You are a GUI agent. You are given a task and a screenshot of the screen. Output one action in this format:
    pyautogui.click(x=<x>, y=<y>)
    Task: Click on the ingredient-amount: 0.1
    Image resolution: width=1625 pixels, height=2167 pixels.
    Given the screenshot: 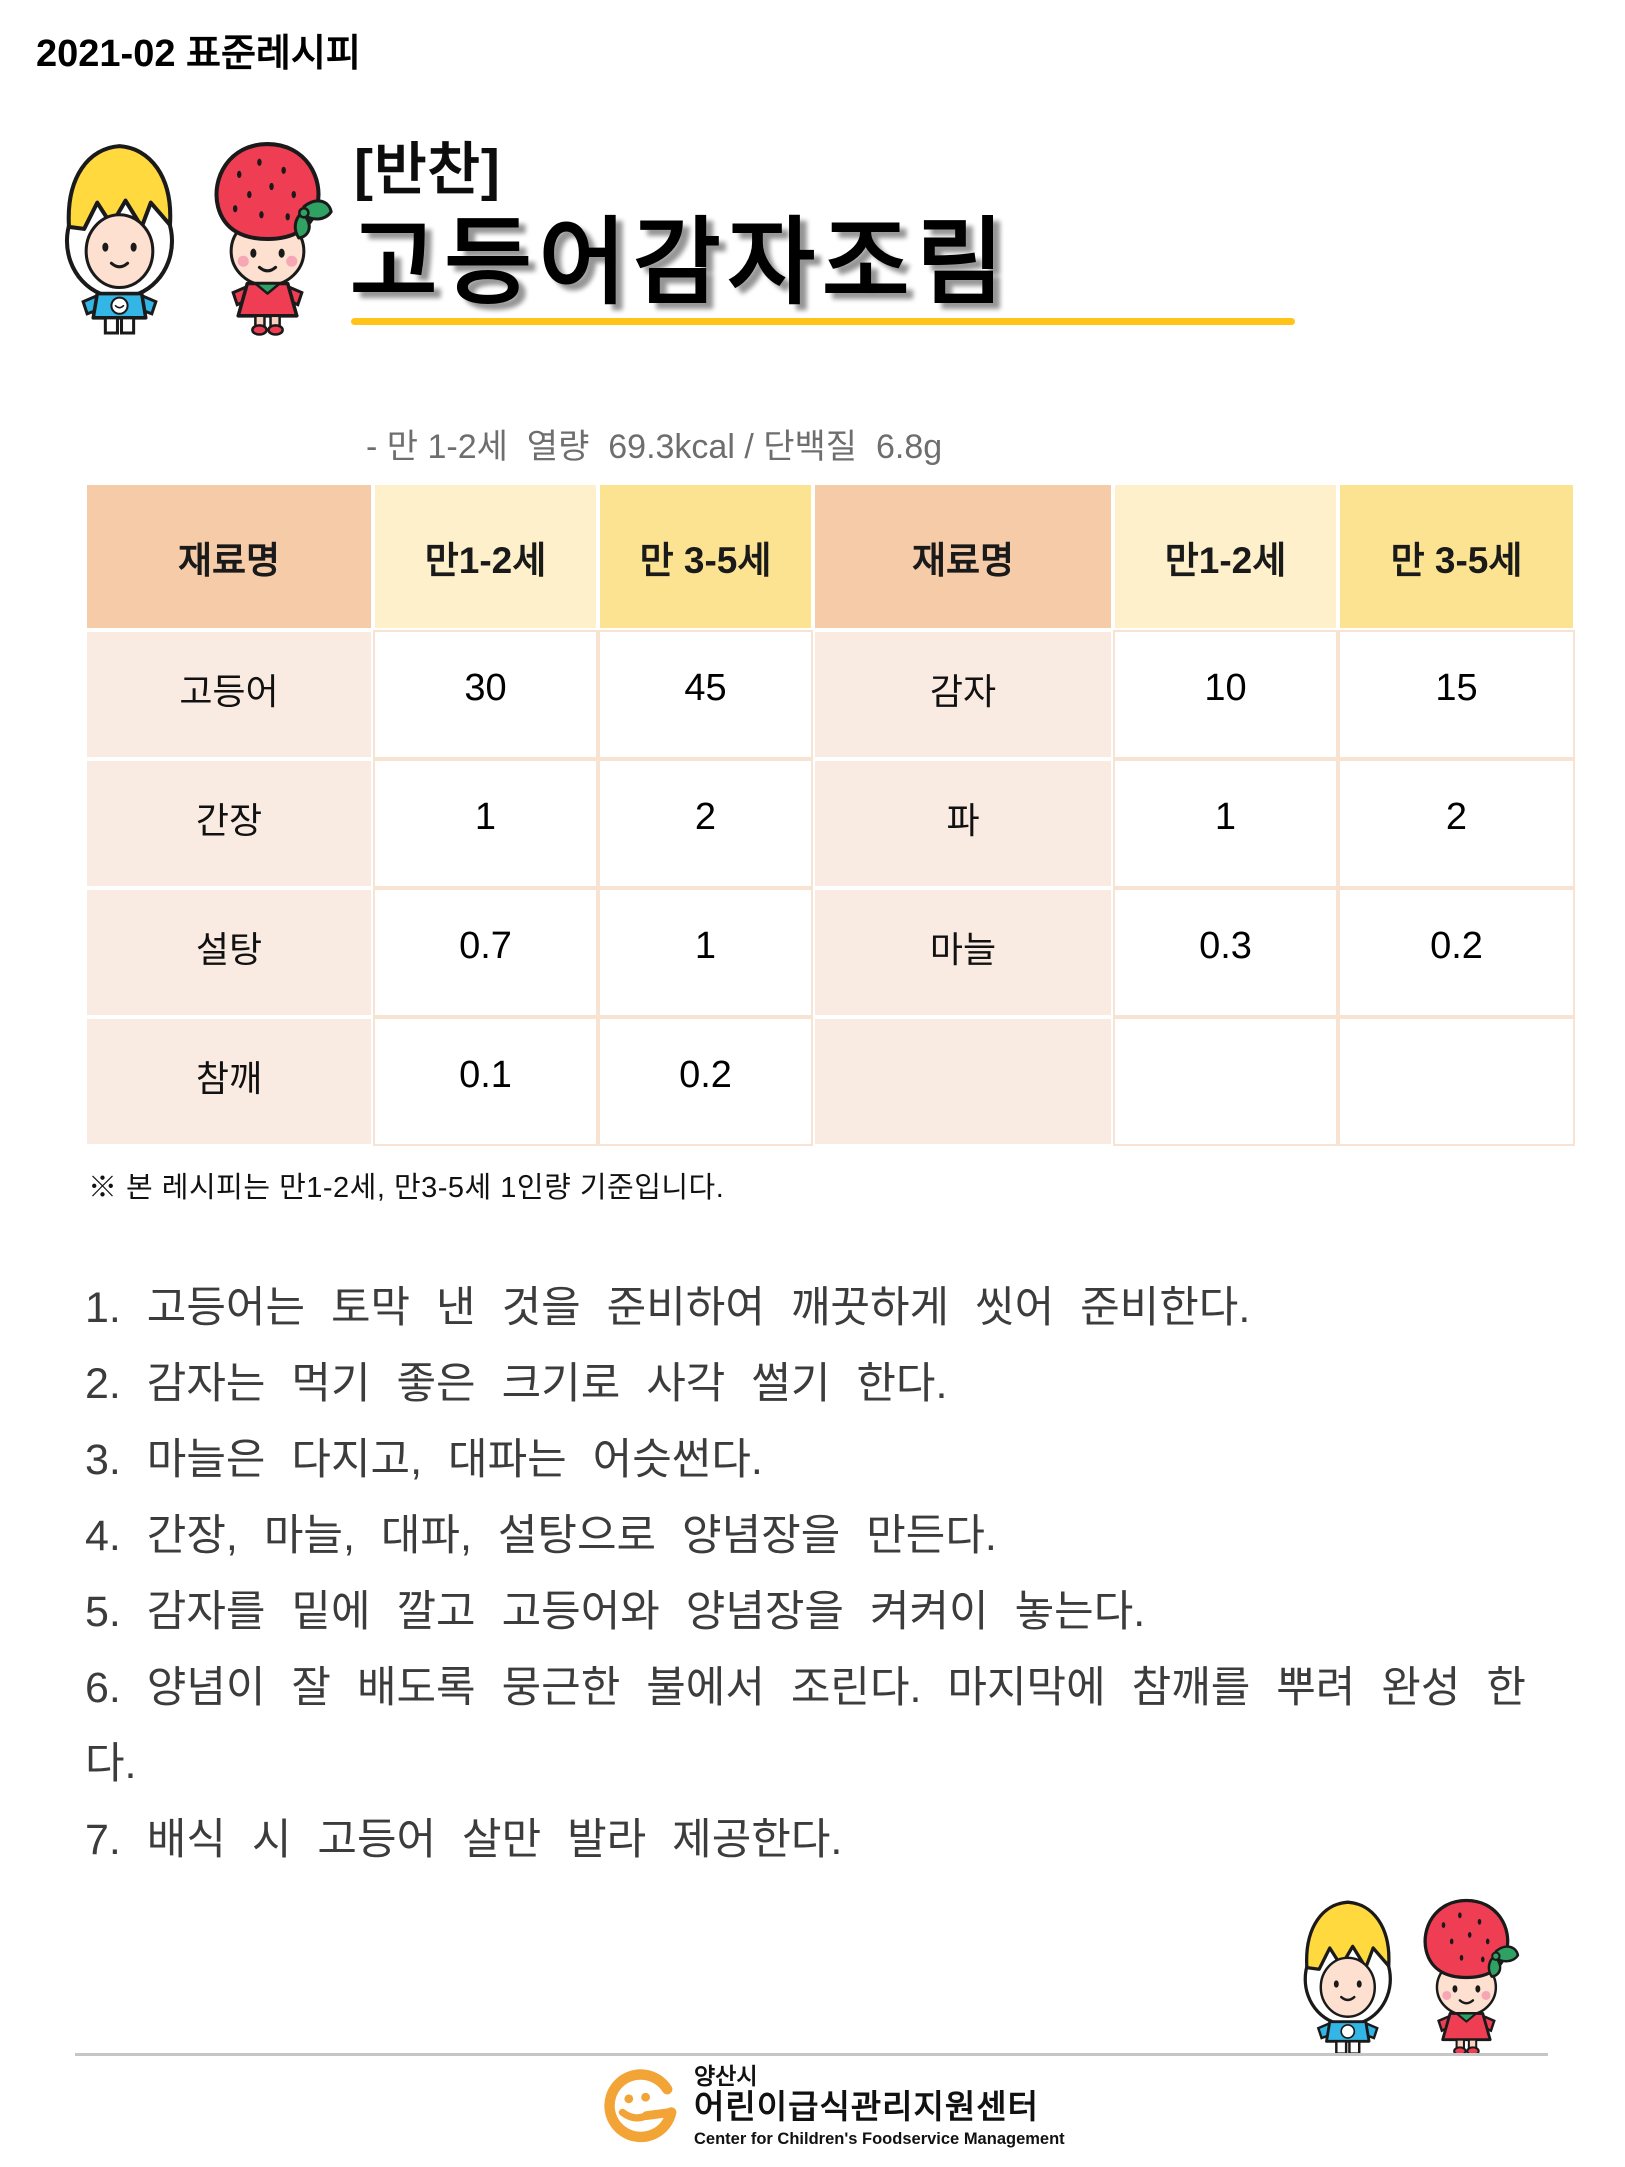 What is the action you would take?
    pyautogui.click(x=485, y=1081)
    